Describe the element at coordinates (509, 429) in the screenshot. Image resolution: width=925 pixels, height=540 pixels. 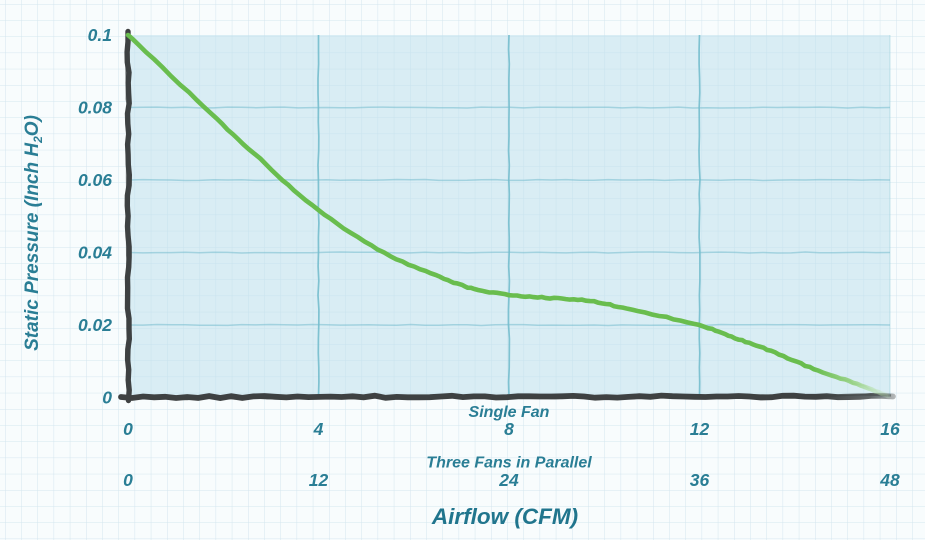
I see `svg-text: 8` at that location.